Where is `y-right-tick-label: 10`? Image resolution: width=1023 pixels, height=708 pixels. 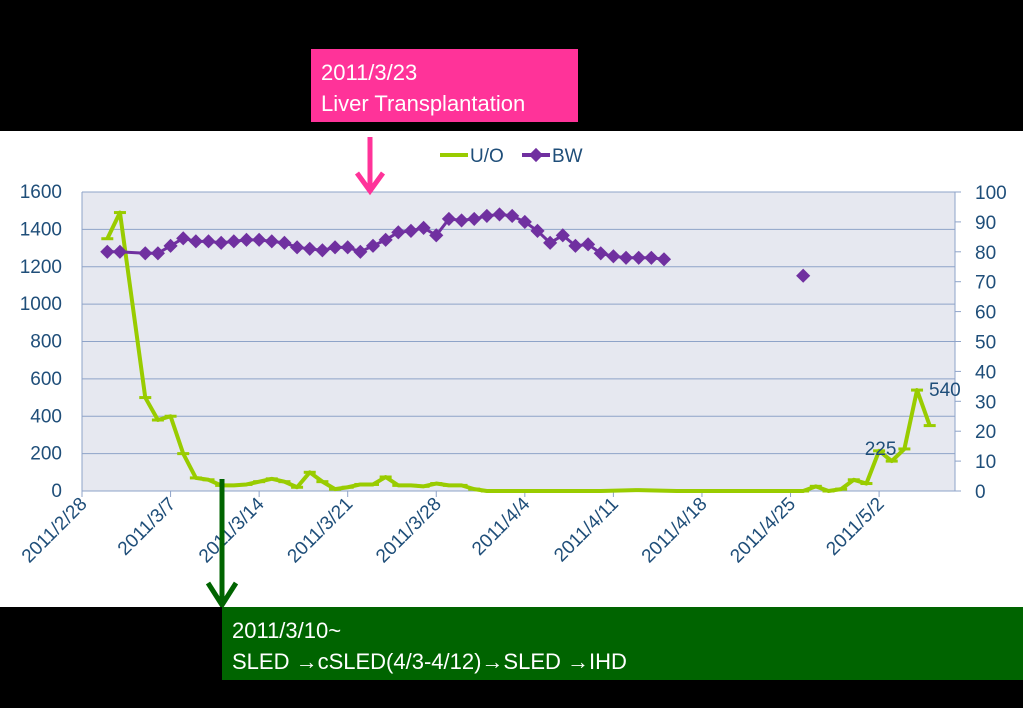
y-right-tick-label: 10 is located at coordinates (985, 462).